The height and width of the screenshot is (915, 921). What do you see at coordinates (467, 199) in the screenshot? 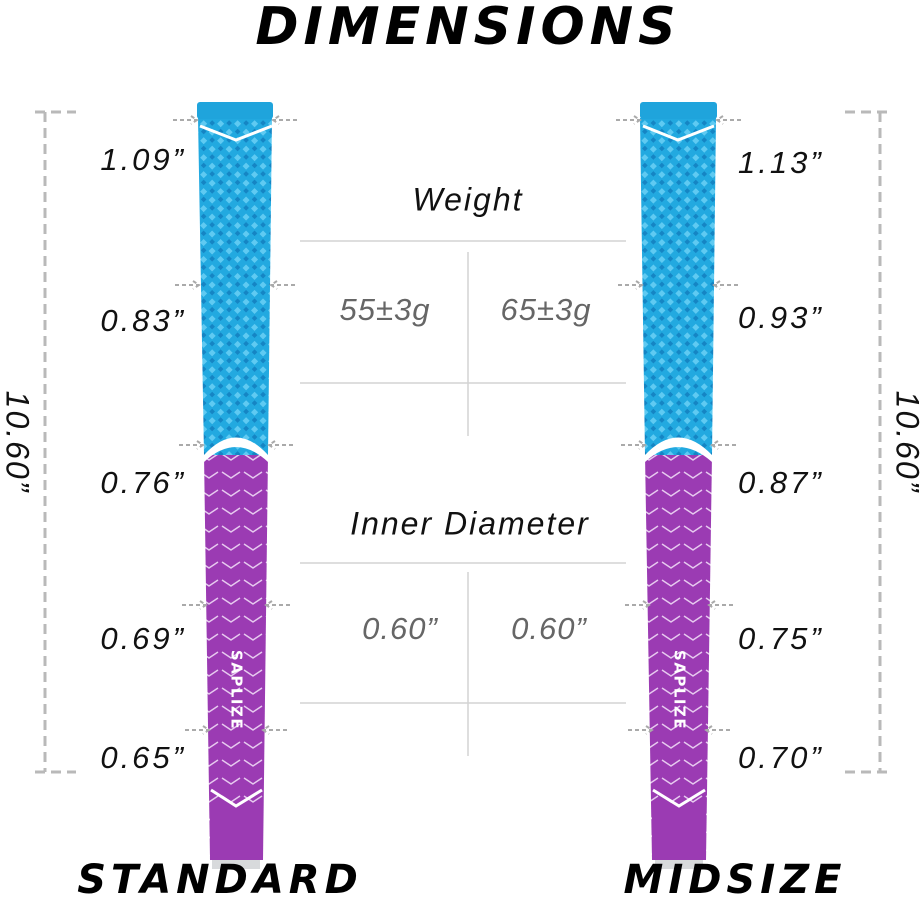
I see `weight-heading: Weight` at bounding box center [467, 199].